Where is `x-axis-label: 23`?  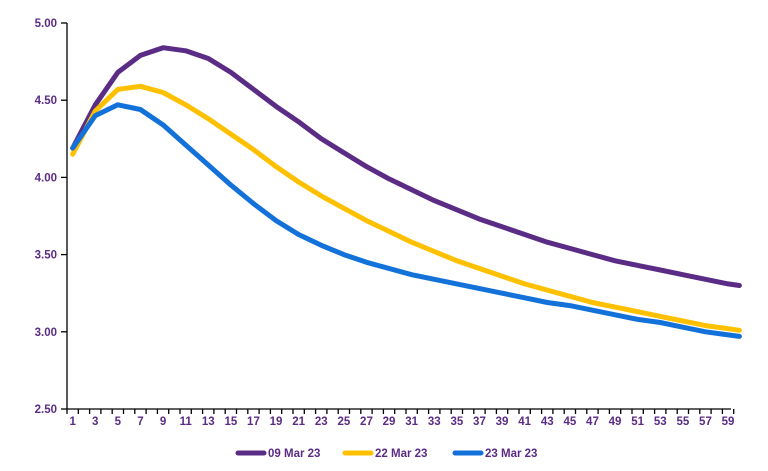
x-axis-label: 23 is located at coordinates (321, 422).